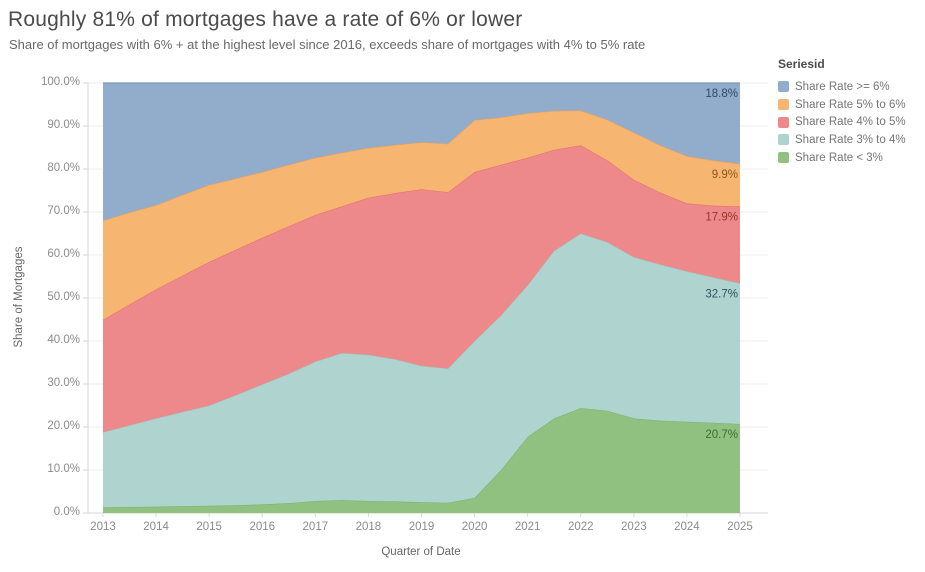 The image size is (925, 572). What do you see at coordinates (63, 297) in the screenshot?
I see `y-tick-label: 50.0%` at bounding box center [63, 297].